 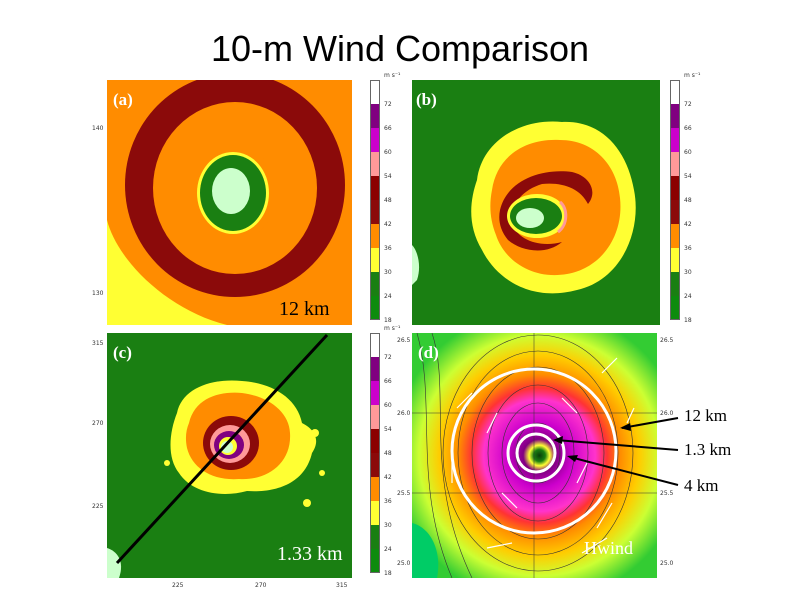 I want to click on colorbar-a-label: 42, so click(x=388, y=224).